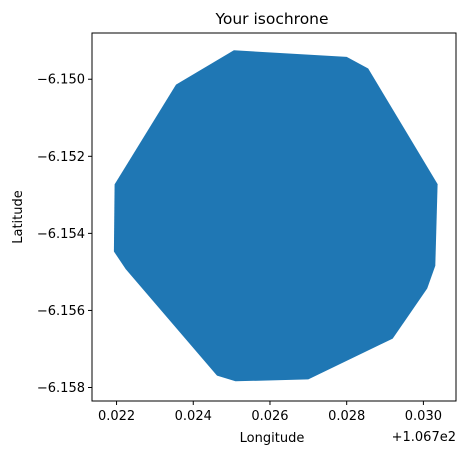 This screenshot has width=464, height=455. I want to click on y-tick-label: −6.152, so click(61, 157).